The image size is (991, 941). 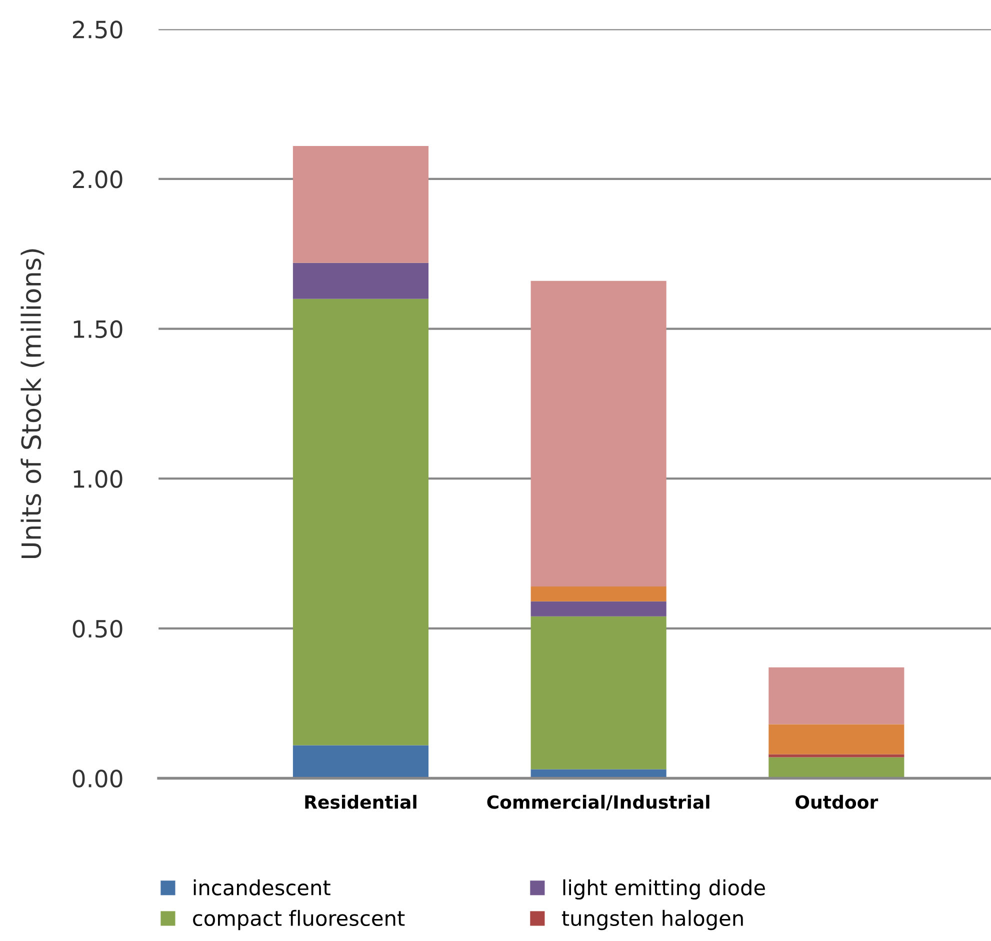 What do you see at coordinates (32, 403) in the screenshot?
I see `y-axis-title: Units of Stock (millions)` at bounding box center [32, 403].